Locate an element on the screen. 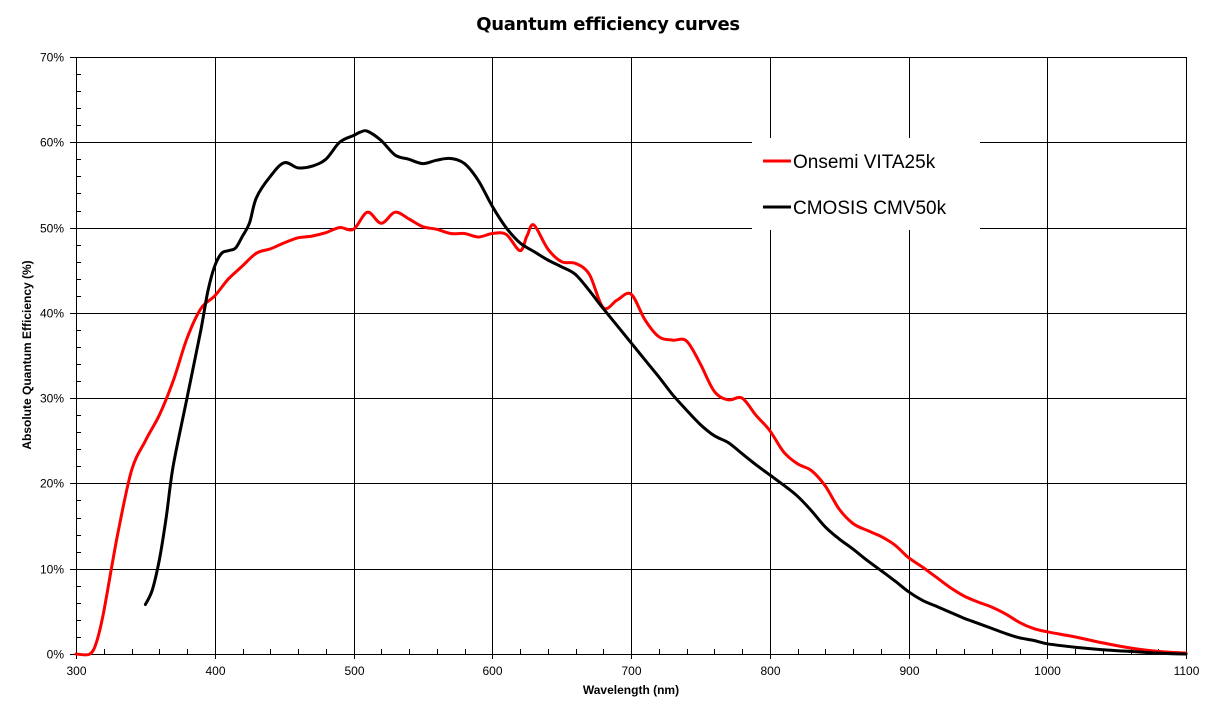  x-axis-title: Wavelength (nm) is located at coordinates (631, 690).